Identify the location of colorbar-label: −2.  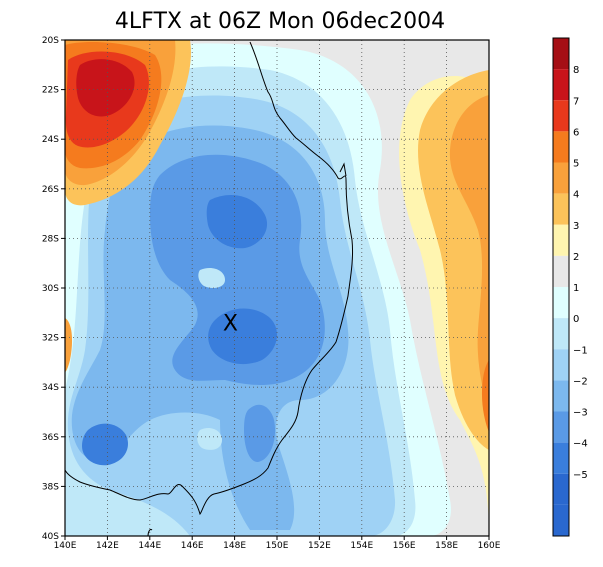
(580, 381).